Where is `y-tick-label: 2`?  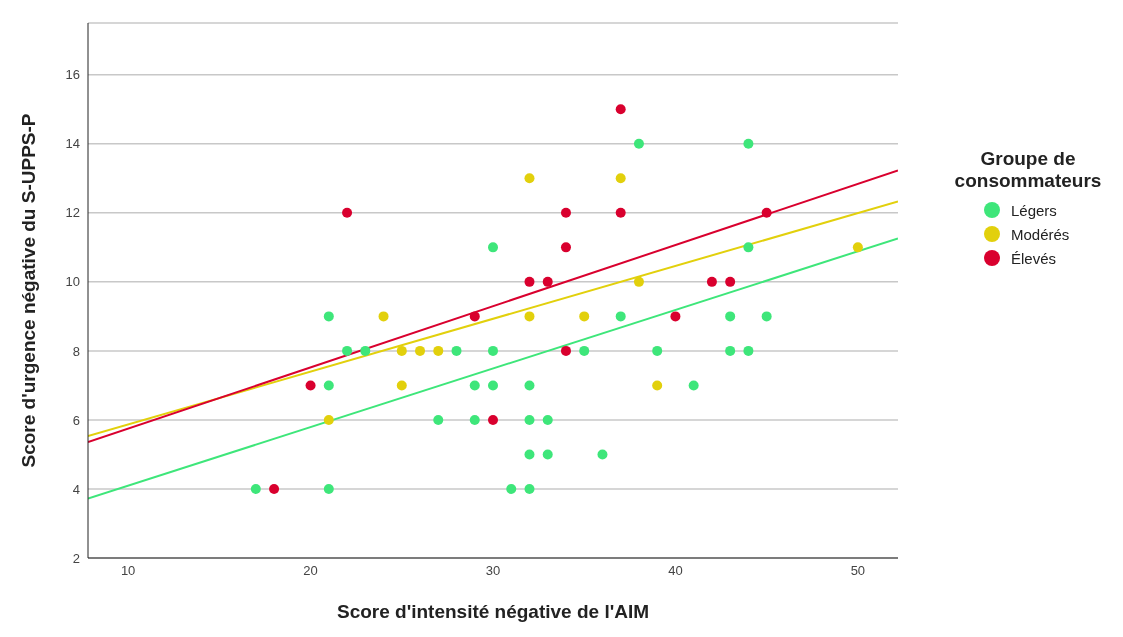
y-tick-label: 2 is located at coordinates (76, 558).